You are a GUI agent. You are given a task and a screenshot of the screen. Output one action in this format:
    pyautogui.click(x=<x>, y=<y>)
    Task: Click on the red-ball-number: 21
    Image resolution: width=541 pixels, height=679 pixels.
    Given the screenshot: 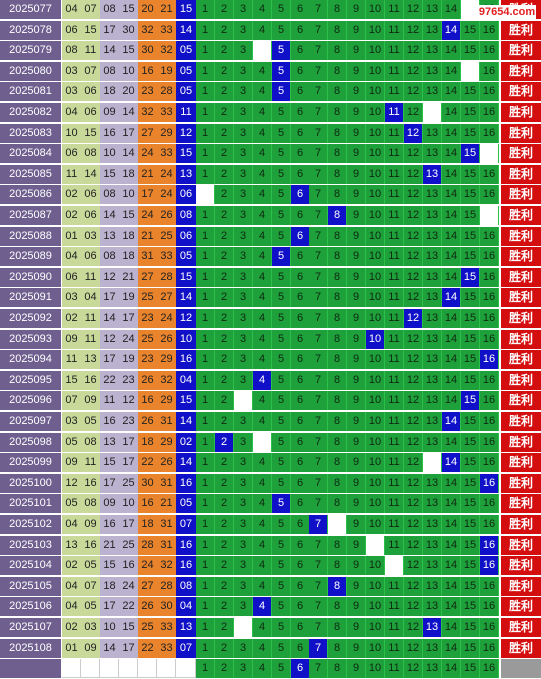 What is the action you would take?
    pyautogui.click(x=128, y=277)
    